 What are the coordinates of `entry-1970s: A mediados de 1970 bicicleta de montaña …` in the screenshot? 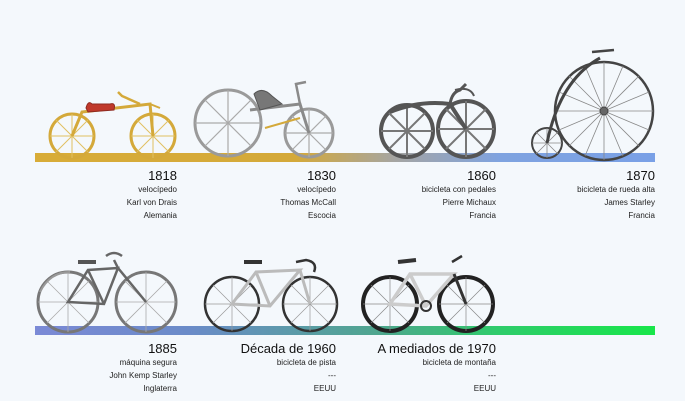 It's located at (426, 368).